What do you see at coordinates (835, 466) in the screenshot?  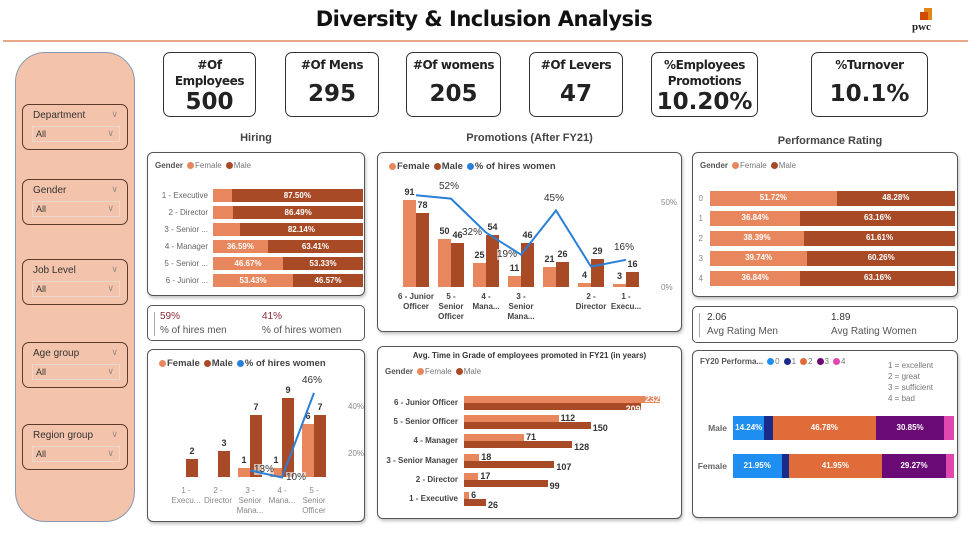 I see `bar-rating-2: 41.95%` at bounding box center [835, 466].